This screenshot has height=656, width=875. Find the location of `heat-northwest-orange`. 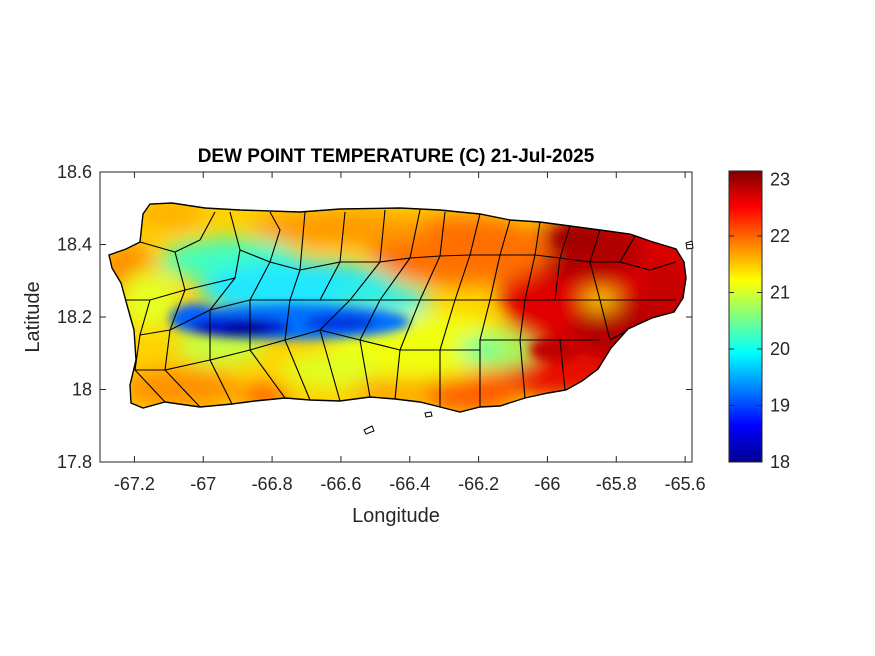

heat-northwest-orange is located at coordinates (170, 216).